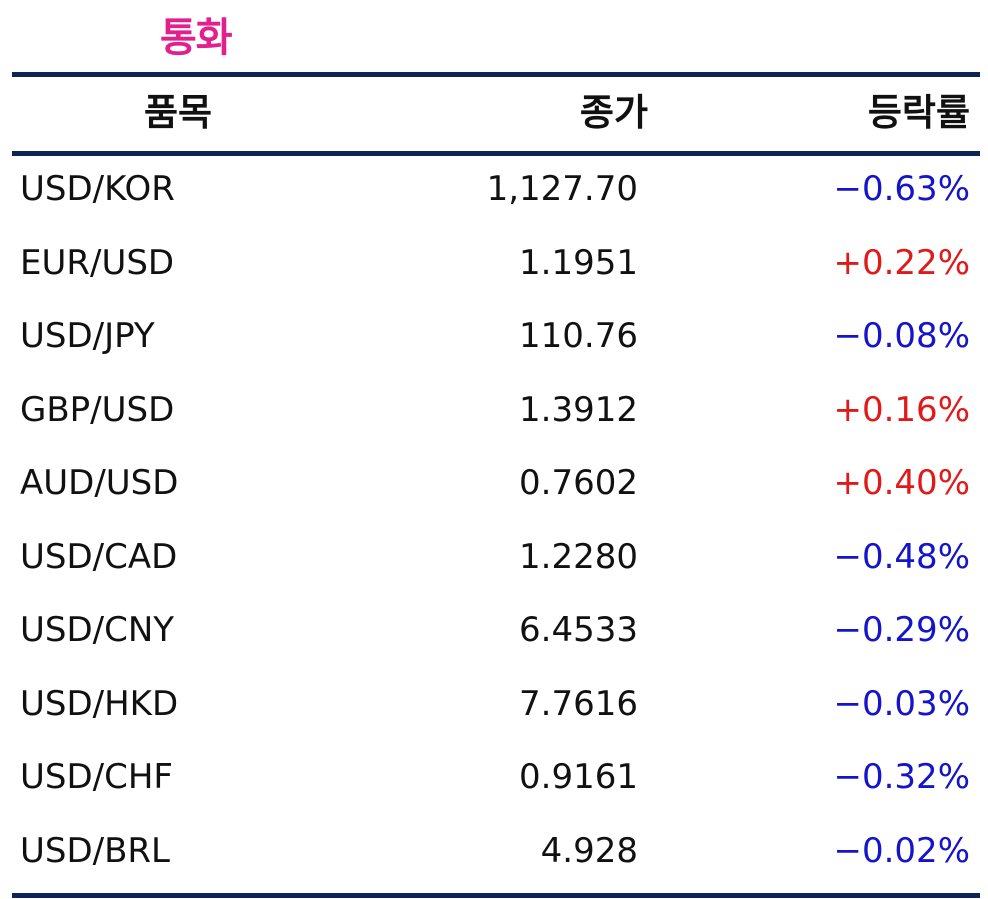  I want to click on table-header: 품목 종가 등락률, so click(496, 114).